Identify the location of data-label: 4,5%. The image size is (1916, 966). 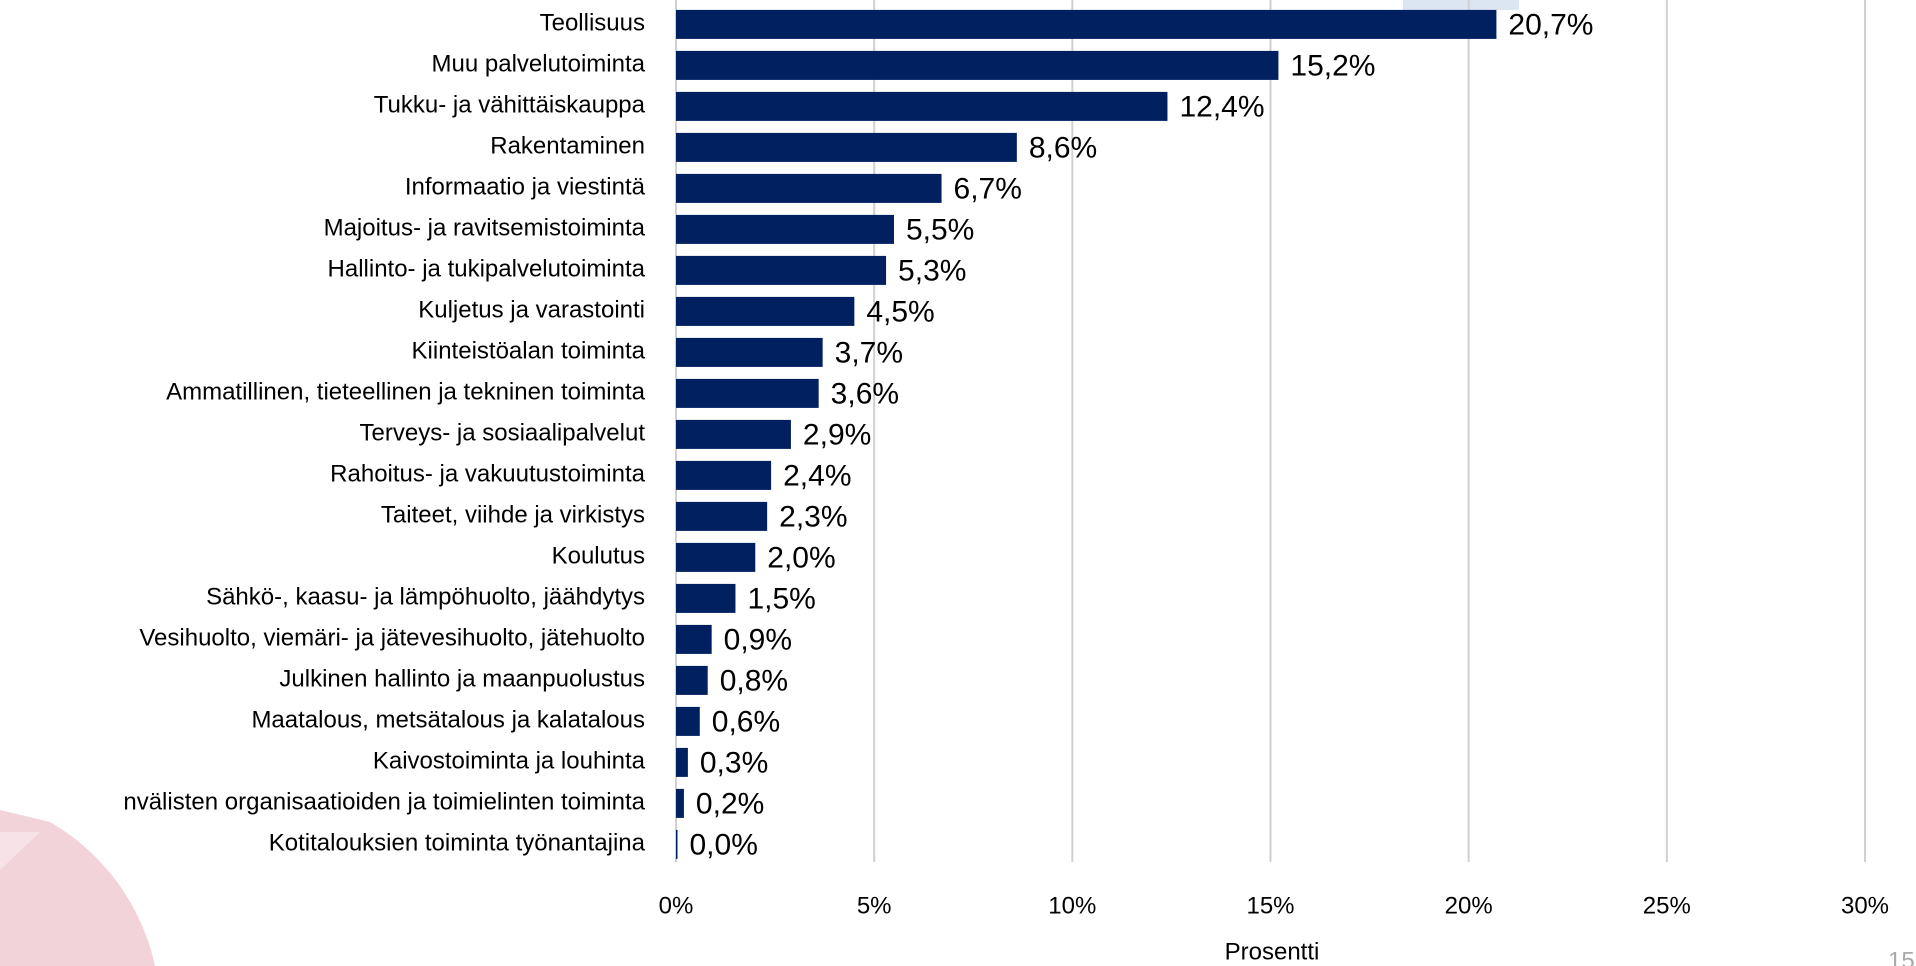
(900, 311).